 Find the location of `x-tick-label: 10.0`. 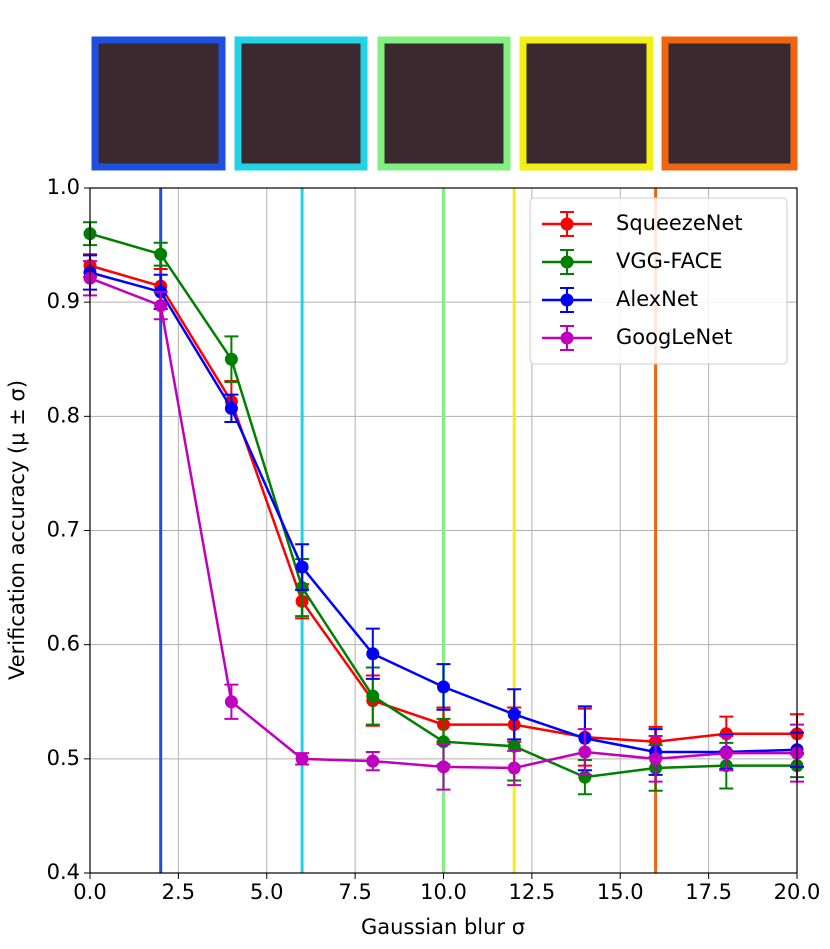

x-tick-label: 10.0 is located at coordinates (443, 892).